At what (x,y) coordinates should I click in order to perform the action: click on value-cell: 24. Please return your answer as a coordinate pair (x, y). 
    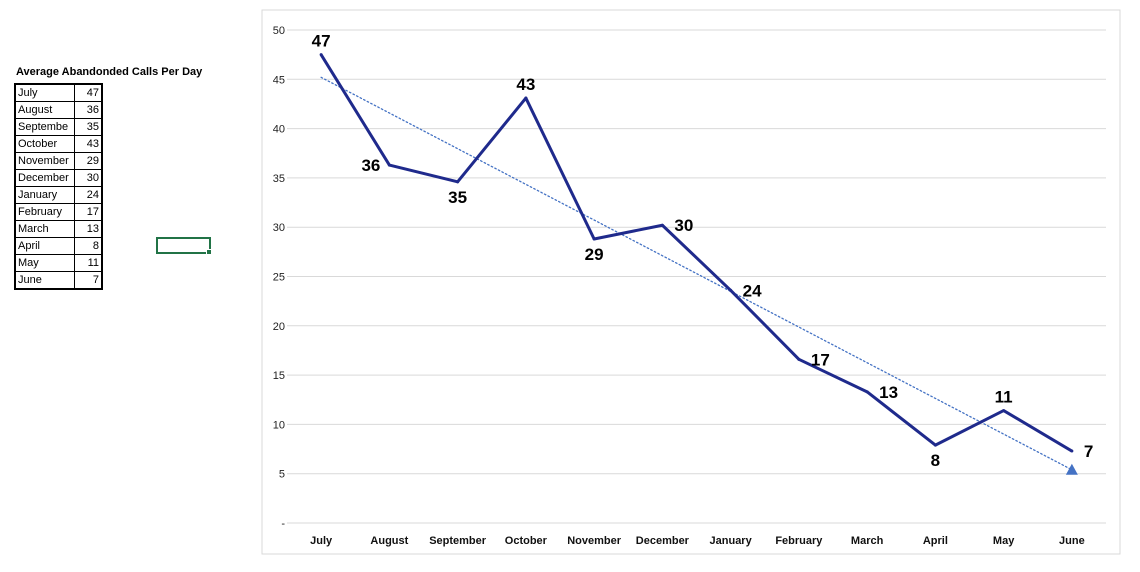
    Looking at the image, I should click on (88, 195).